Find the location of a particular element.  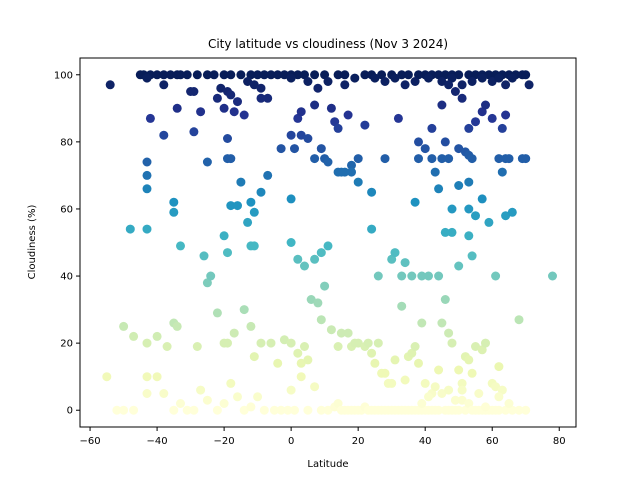

x-tick-label: 80 is located at coordinates (559, 441).